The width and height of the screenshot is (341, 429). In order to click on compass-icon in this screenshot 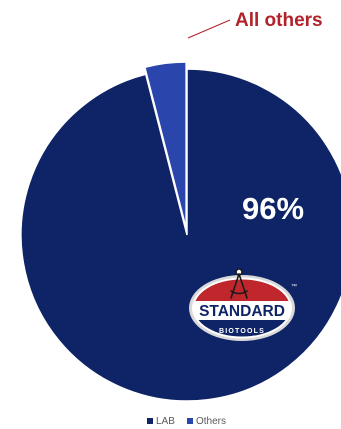, I will do `click(239, 283)`.